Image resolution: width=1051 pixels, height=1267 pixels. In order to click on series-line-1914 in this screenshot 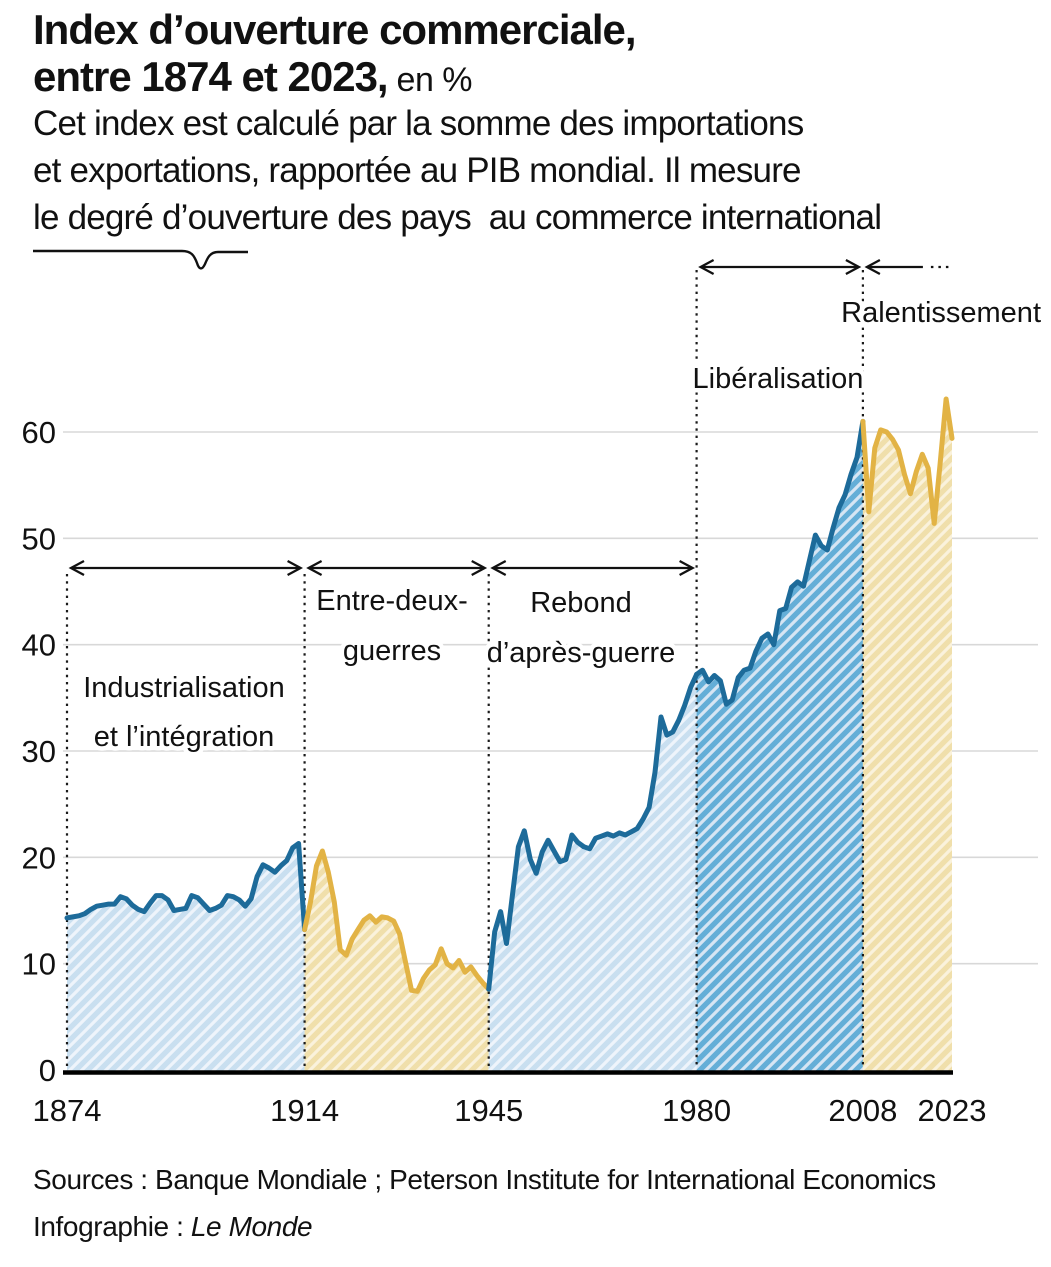, I will do `click(397, 921)`.